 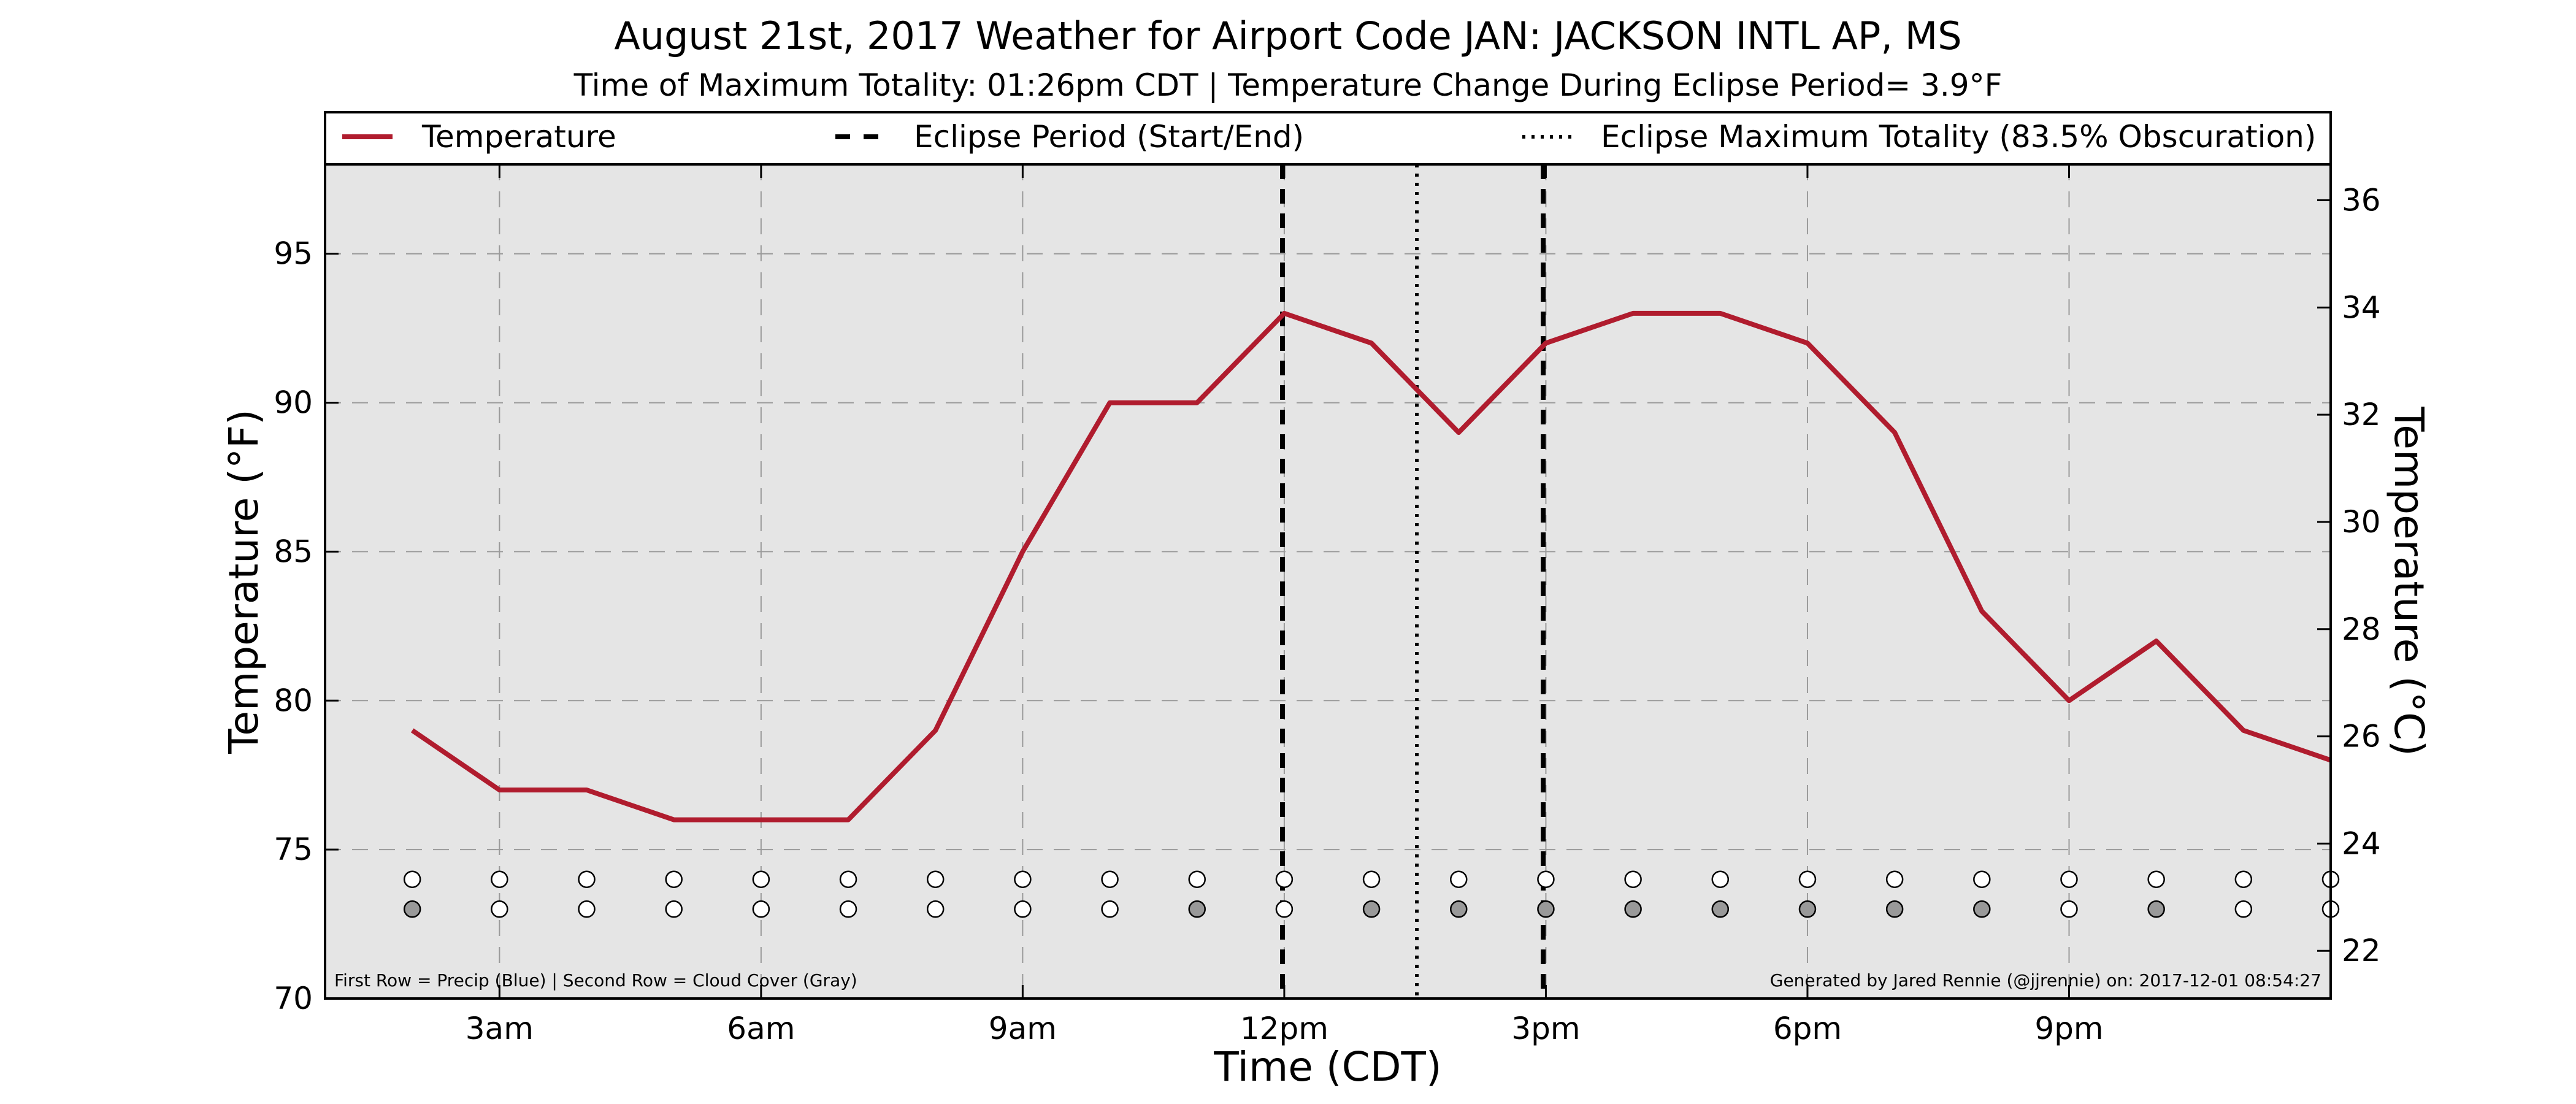 What do you see at coordinates (2068, 1028) in the screenshot?
I see `x-tick-label: 9pm` at bounding box center [2068, 1028].